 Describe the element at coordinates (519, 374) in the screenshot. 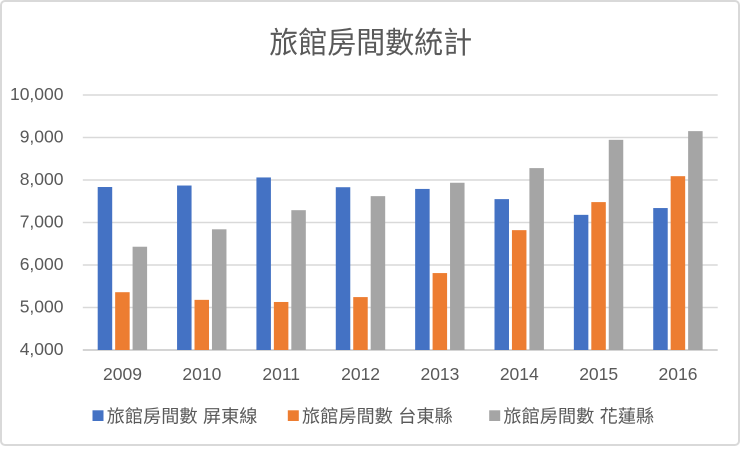

I see `svg-text: 2014` at that location.